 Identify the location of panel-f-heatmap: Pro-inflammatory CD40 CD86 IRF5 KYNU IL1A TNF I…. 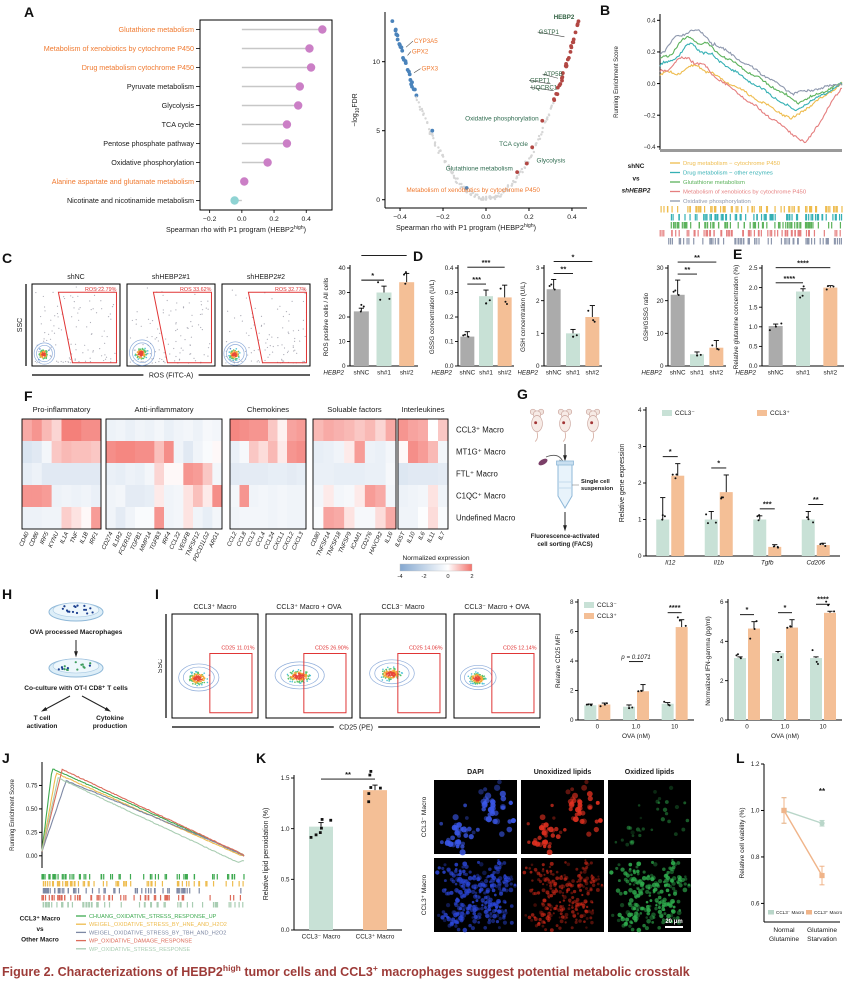
(291, 492).